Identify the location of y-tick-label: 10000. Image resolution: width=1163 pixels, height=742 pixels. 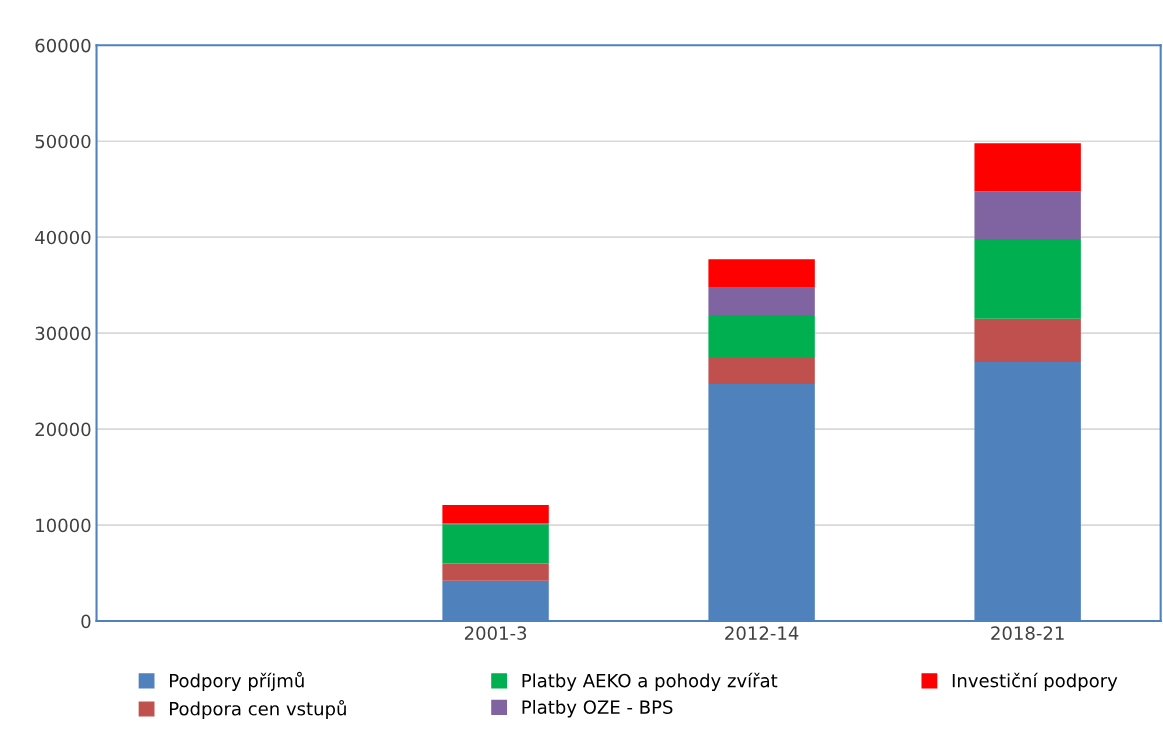
(63, 525).